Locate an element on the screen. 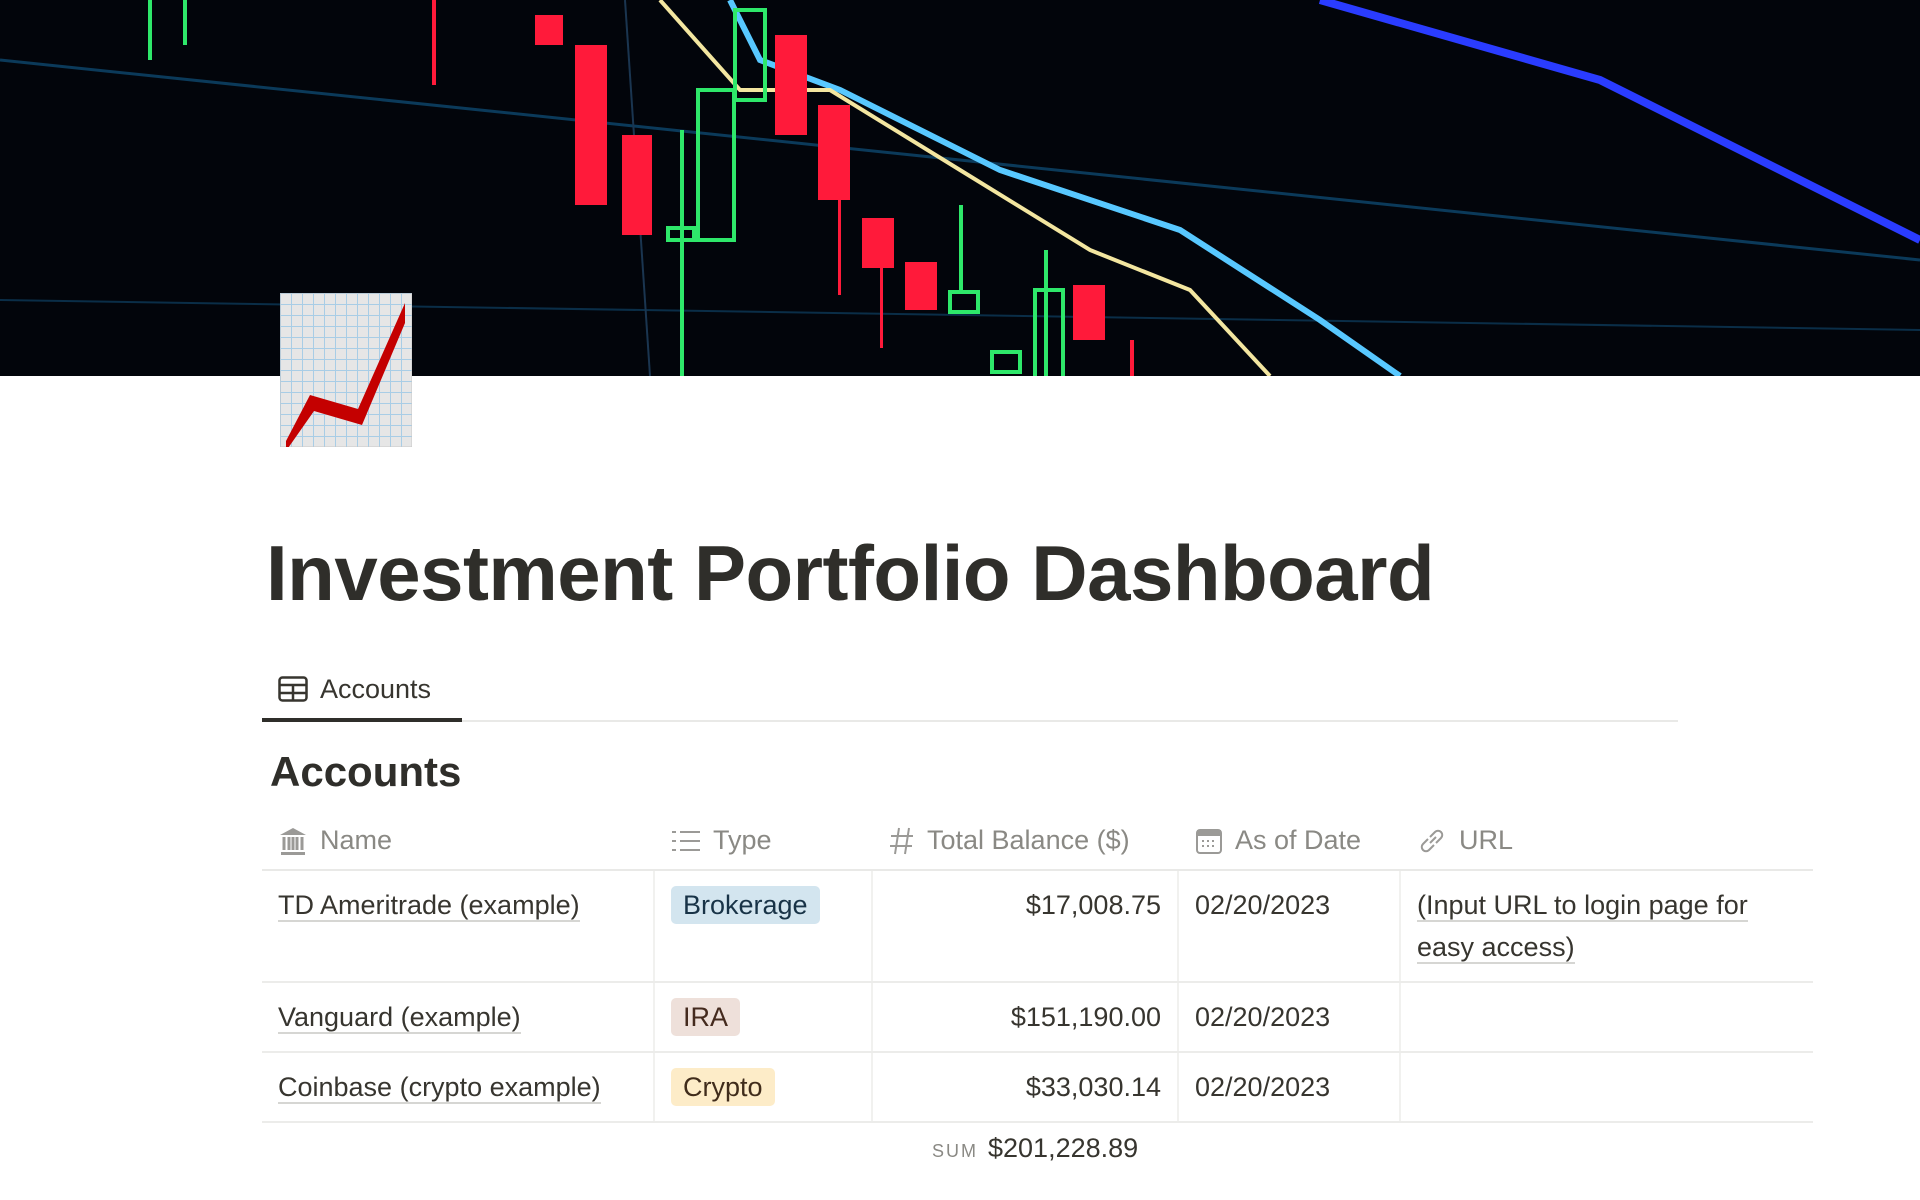 The width and height of the screenshot is (1920, 1200). link-icon is located at coordinates (1432, 840).